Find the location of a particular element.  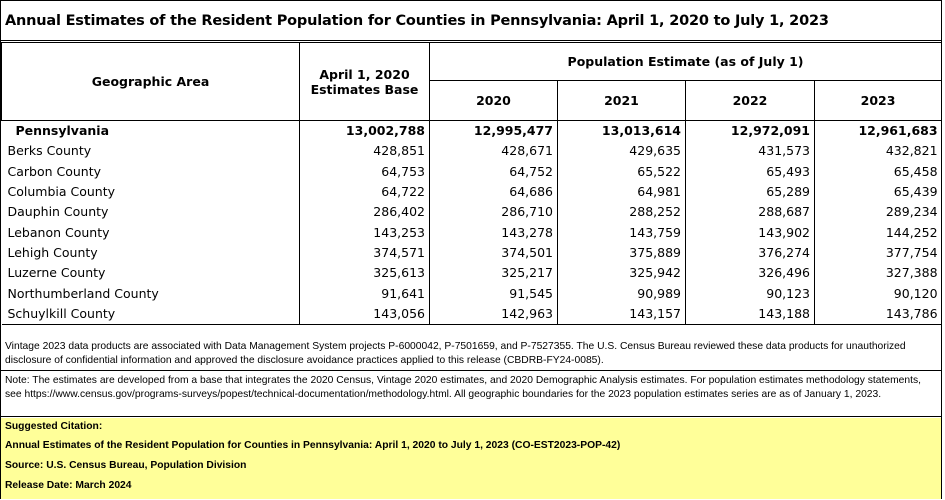

estimates-base-line2: Estimates Base is located at coordinates (364, 89).